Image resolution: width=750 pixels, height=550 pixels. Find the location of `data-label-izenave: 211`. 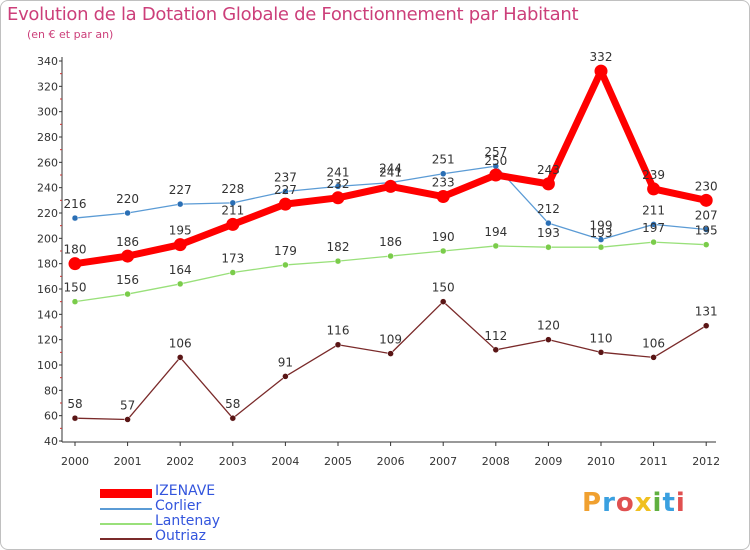

data-label-izenave: 211 is located at coordinates (232, 210).